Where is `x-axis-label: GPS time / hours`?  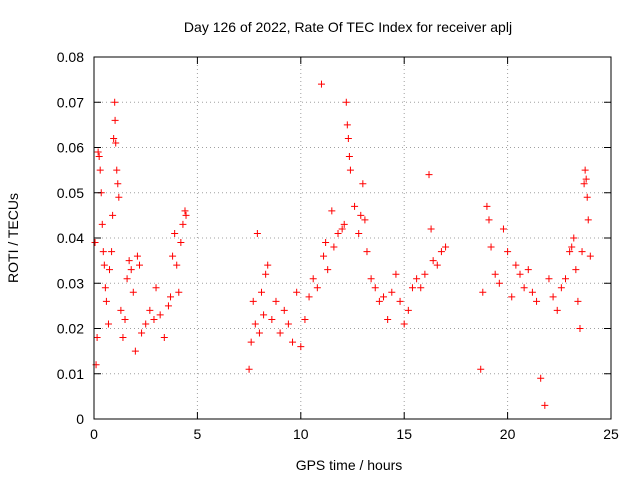 x-axis-label: GPS time / hours is located at coordinates (349, 465).